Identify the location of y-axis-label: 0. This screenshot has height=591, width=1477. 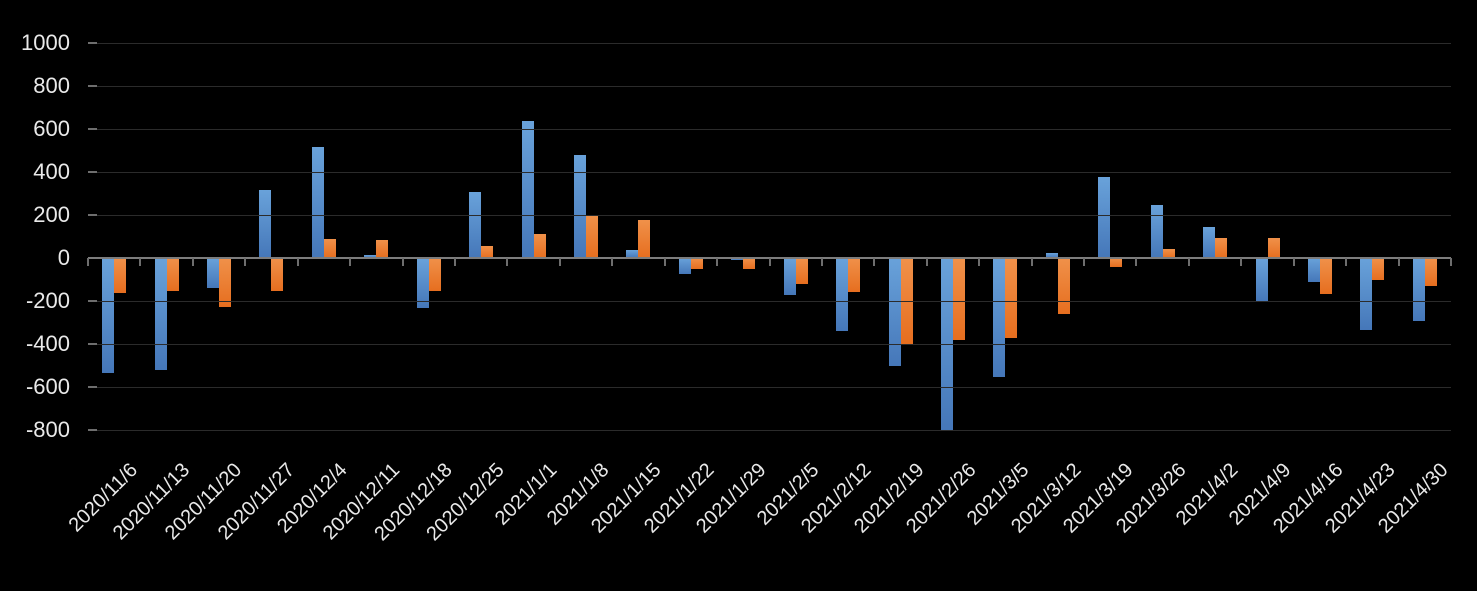
(63, 258).